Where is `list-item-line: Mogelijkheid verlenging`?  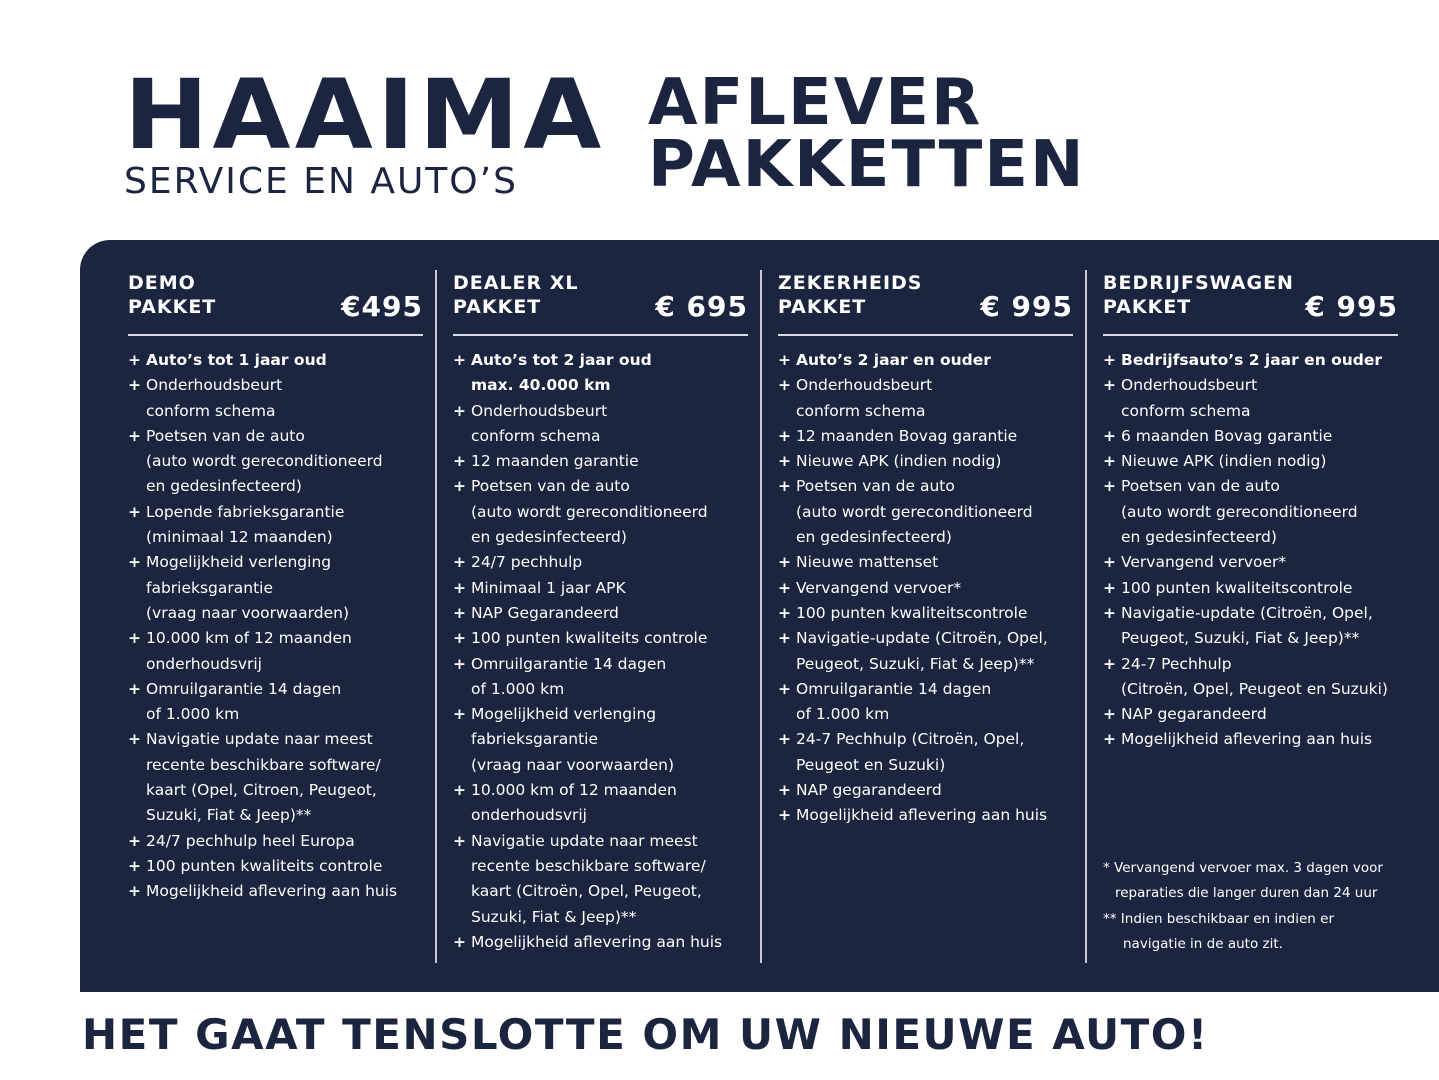 list-item-line: Mogelijkheid verlenging is located at coordinates (239, 562).